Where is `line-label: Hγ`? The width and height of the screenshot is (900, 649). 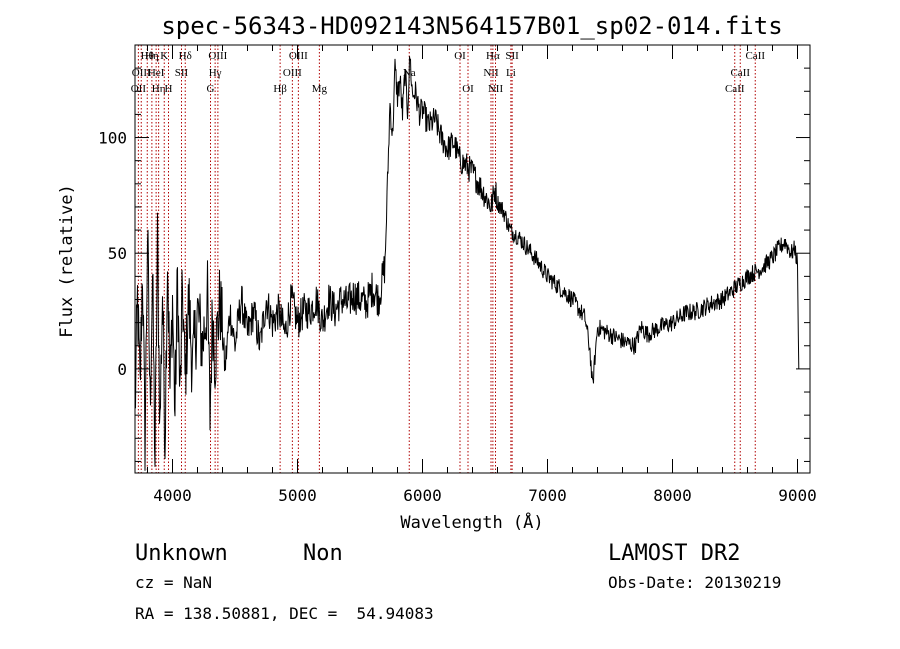 line-label: Hγ is located at coordinates (215, 73).